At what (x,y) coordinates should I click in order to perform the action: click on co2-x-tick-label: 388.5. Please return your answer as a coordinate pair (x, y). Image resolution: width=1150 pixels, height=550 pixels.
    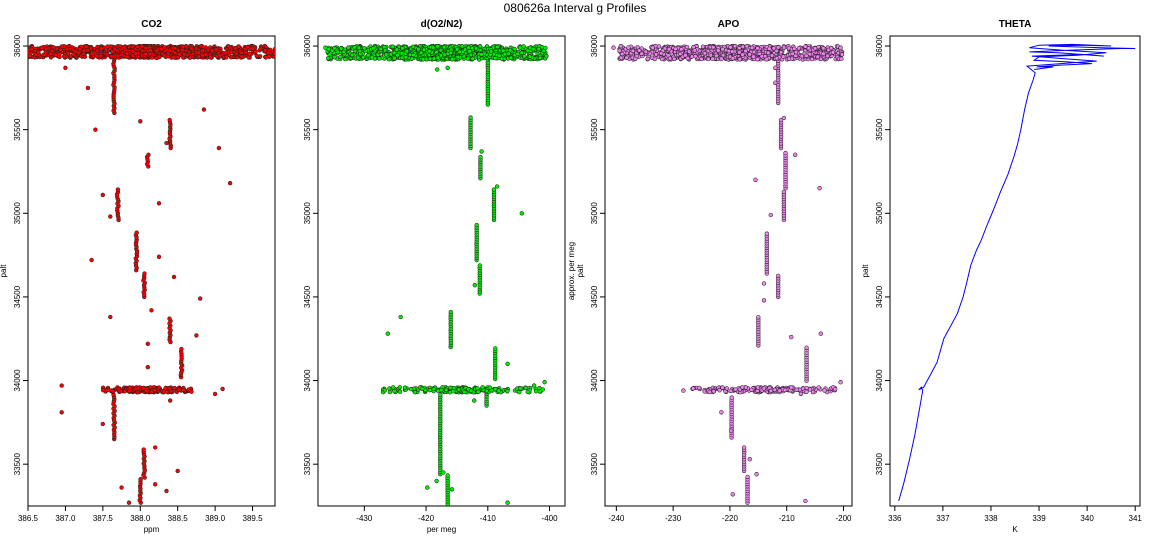
    Looking at the image, I should click on (178, 518).